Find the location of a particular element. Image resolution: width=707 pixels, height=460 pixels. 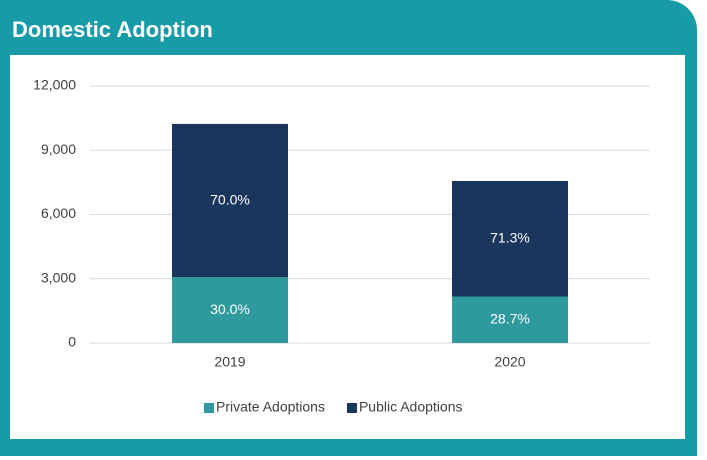

data-label: 28.7% is located at coordinates (510, 318).